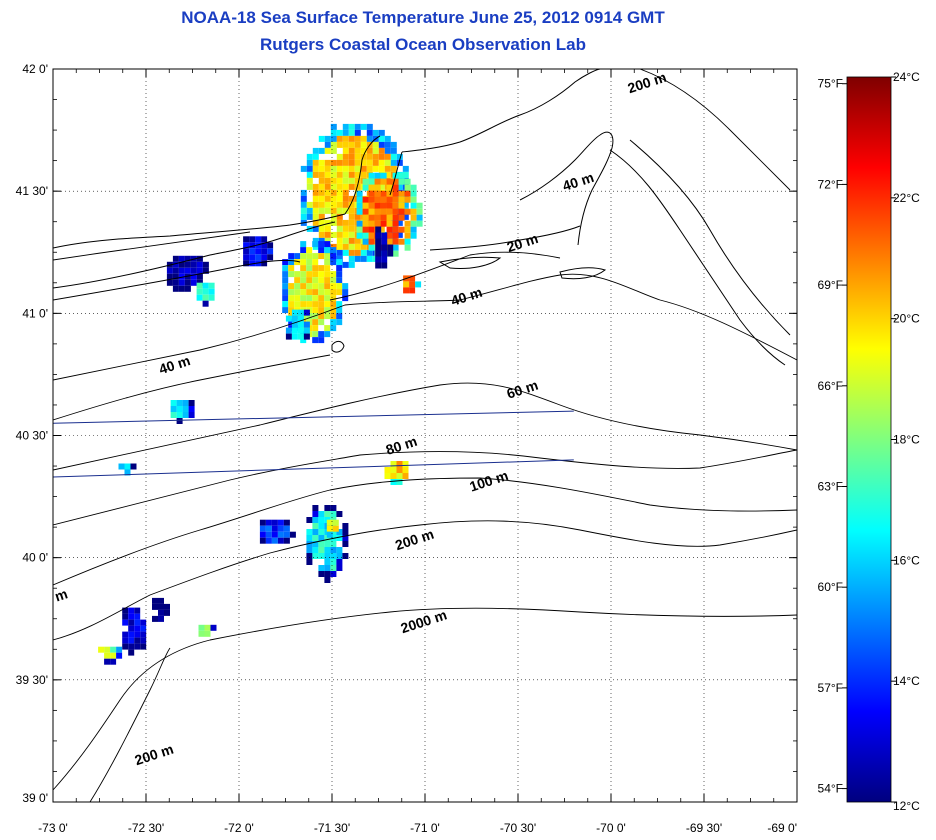  What do you see at coordinates (906, 77) in the screenshot?
I see `celsius-tick-label: 24°C` at bounding box center [906, 77].